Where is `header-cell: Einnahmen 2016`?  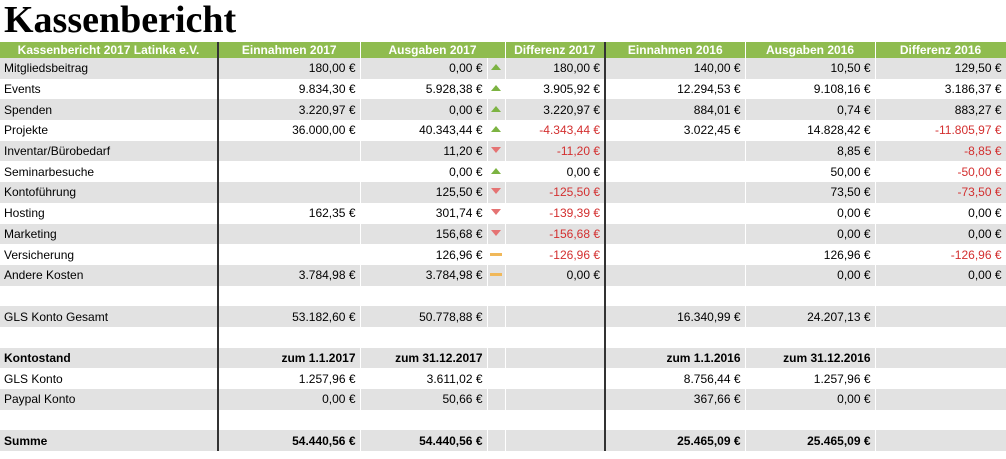 header-cell: Einnahmen 2016 is located at coordinates (675, 50).